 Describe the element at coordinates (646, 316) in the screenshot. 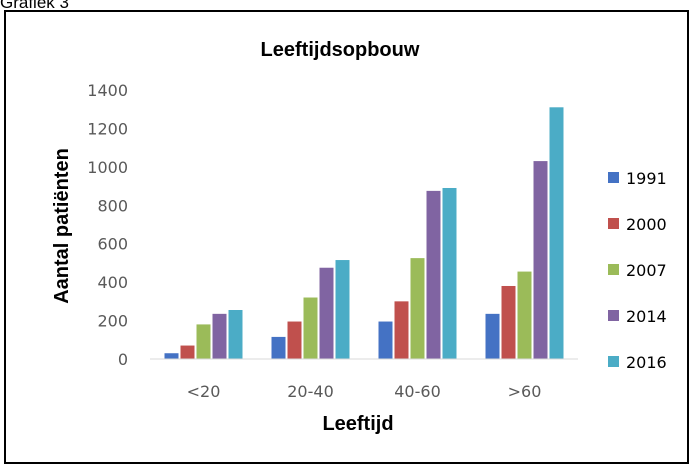

I see `legend-label: 2014` at that location.